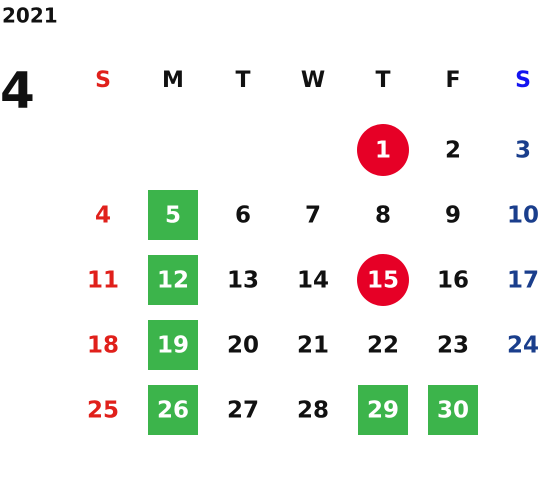 The width and height of the screenshot is (548, 503). What do you see at coordinates (313, 411) in the screenshot?
I see `day-number: 28` at bounding box center [313, 411].